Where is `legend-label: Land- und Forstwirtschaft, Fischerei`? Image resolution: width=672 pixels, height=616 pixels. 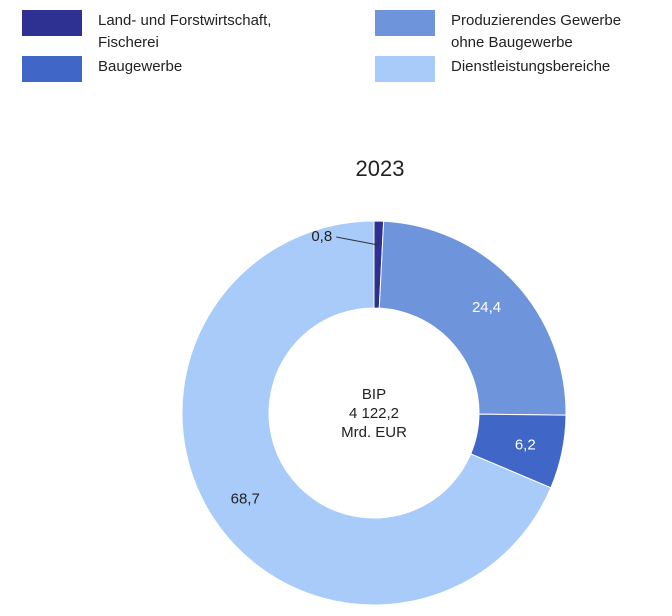 legend-label: Land- und Forstwirtschaft, Fischerei is located at coordinates (185, 31).